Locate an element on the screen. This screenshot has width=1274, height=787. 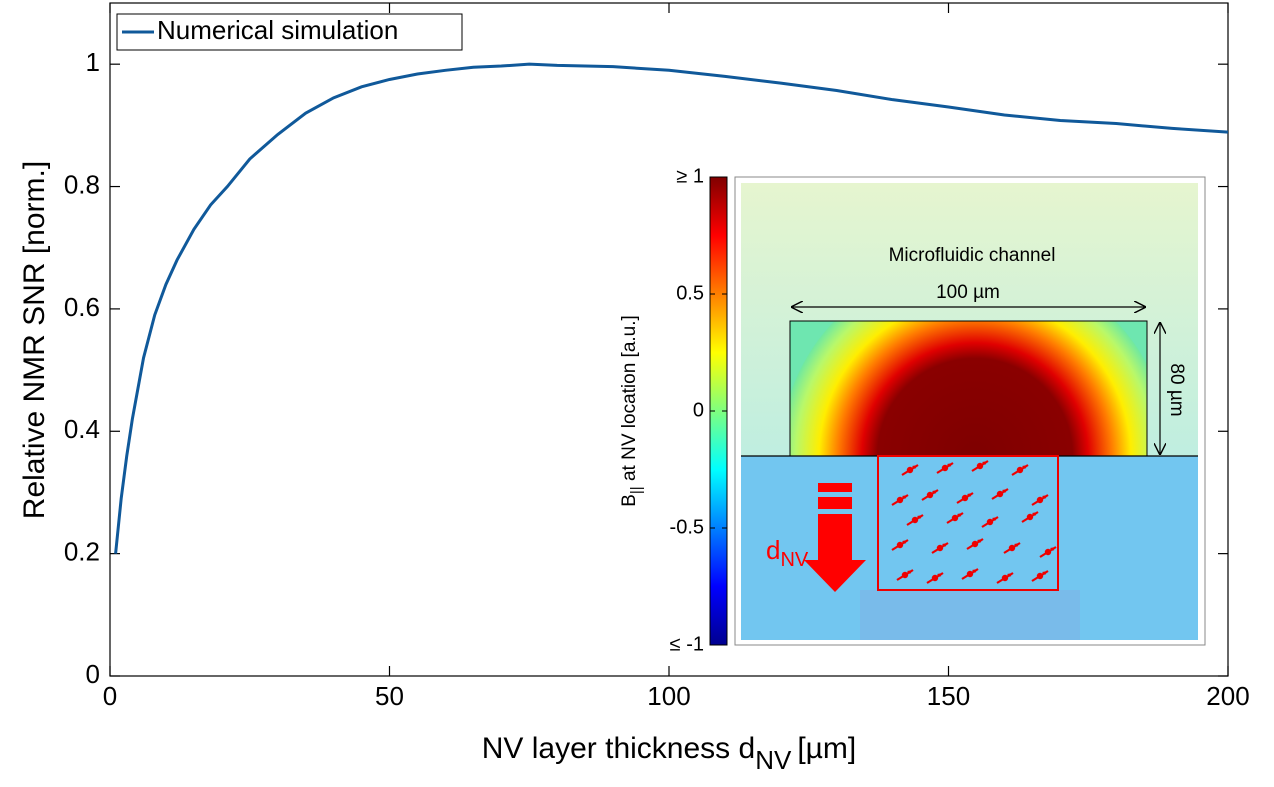
legend-label: Numerical simulation is located at coordinates (277, 30).